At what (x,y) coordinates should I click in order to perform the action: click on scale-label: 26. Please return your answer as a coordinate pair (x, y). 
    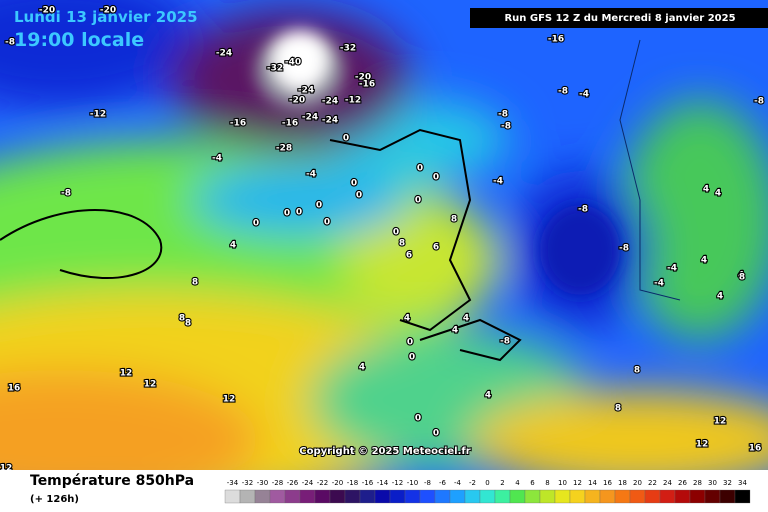
    Looking at the image, I should click on (682, 483).